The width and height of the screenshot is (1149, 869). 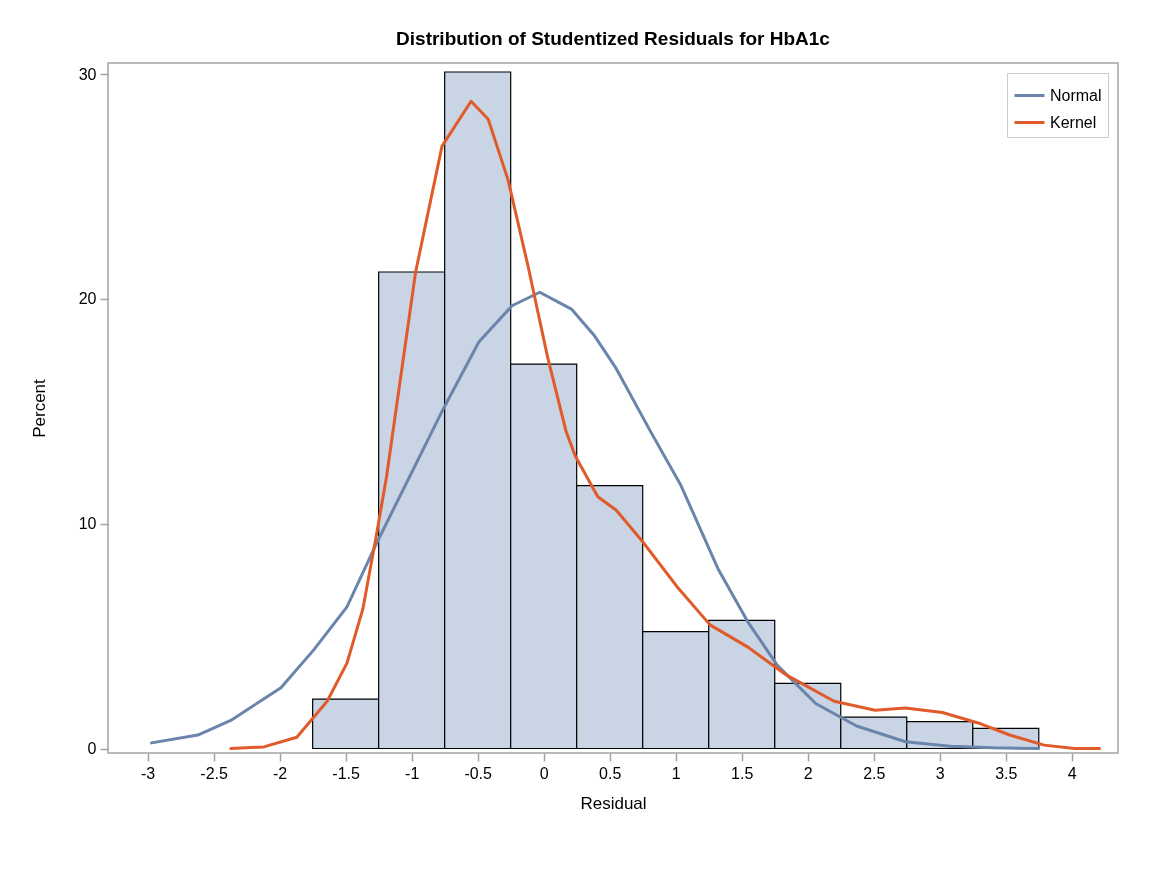 I want to click on x-tick-label: -0.5, so click(x=478, y=773).